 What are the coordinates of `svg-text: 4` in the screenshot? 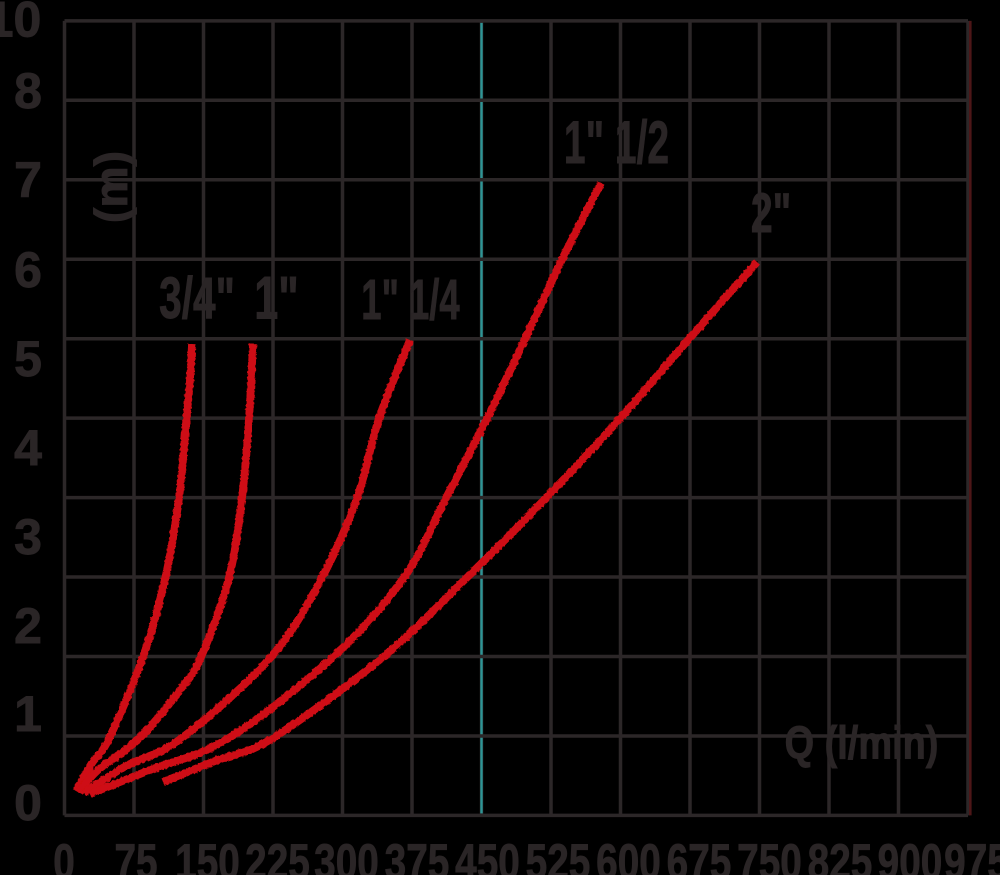 It's located at (28, 448).